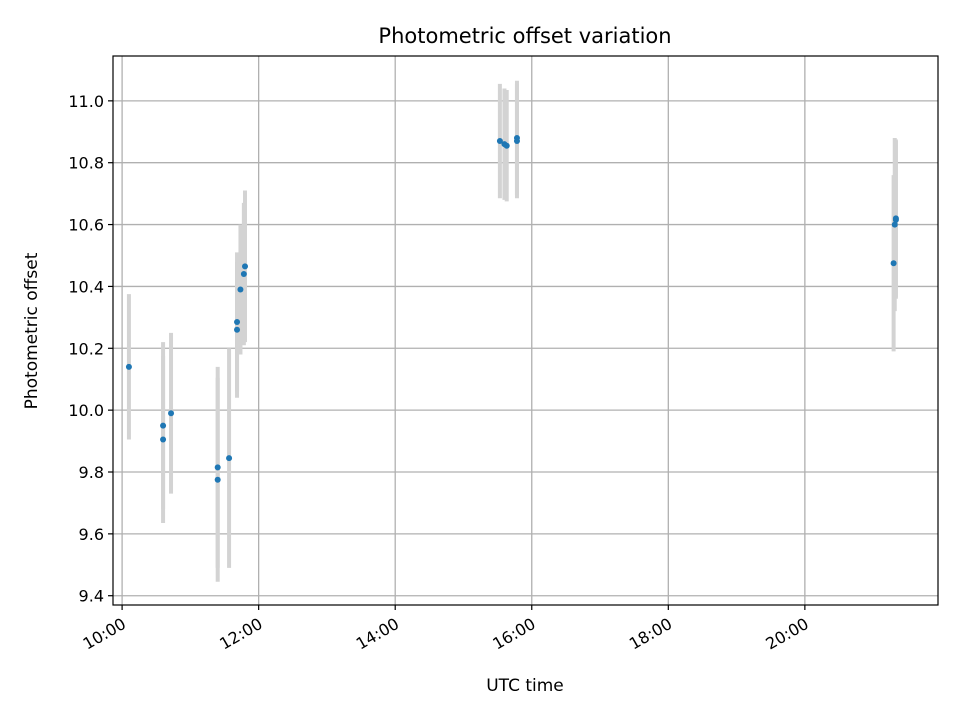 This screenshot has width=960, height=720. What do you see at coordinates (91, 596) in the screenshot?
I see `y-tick-label: 9.4` at bounding box center [91, 596].